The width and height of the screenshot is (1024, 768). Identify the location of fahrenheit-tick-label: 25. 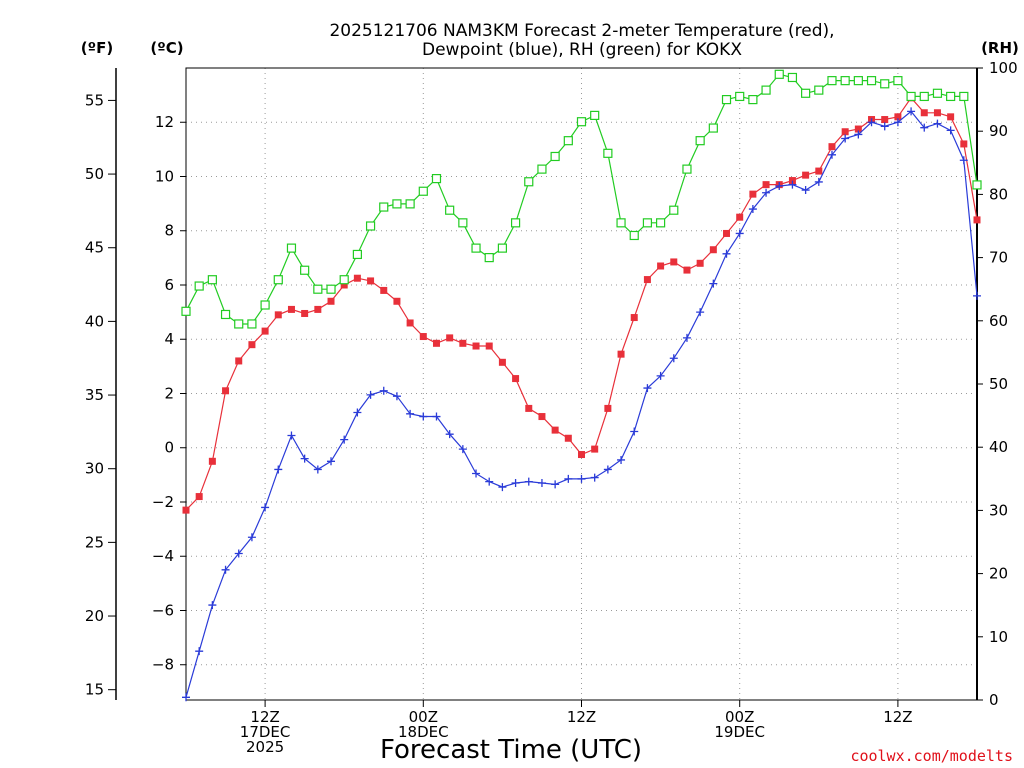
(94, 542).